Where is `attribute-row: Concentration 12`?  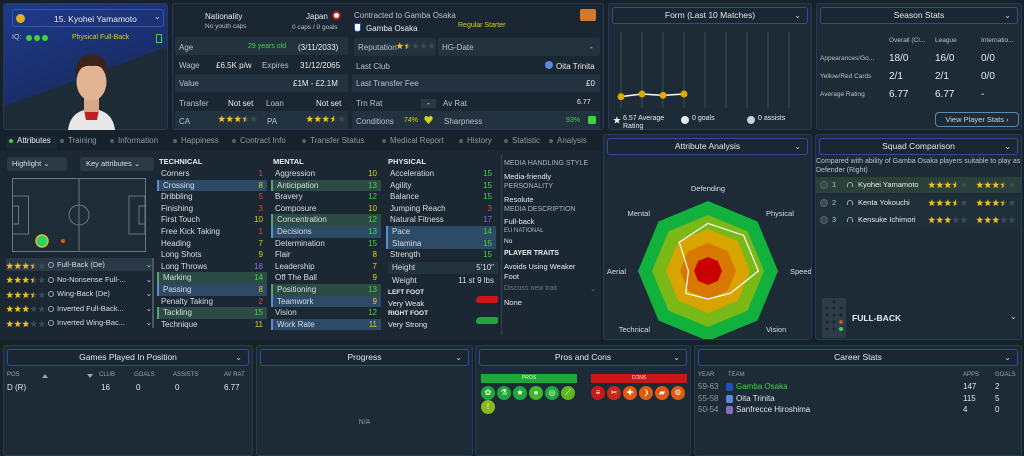 attribute-row: Concentration 12 is located at coordinates (326, 220).